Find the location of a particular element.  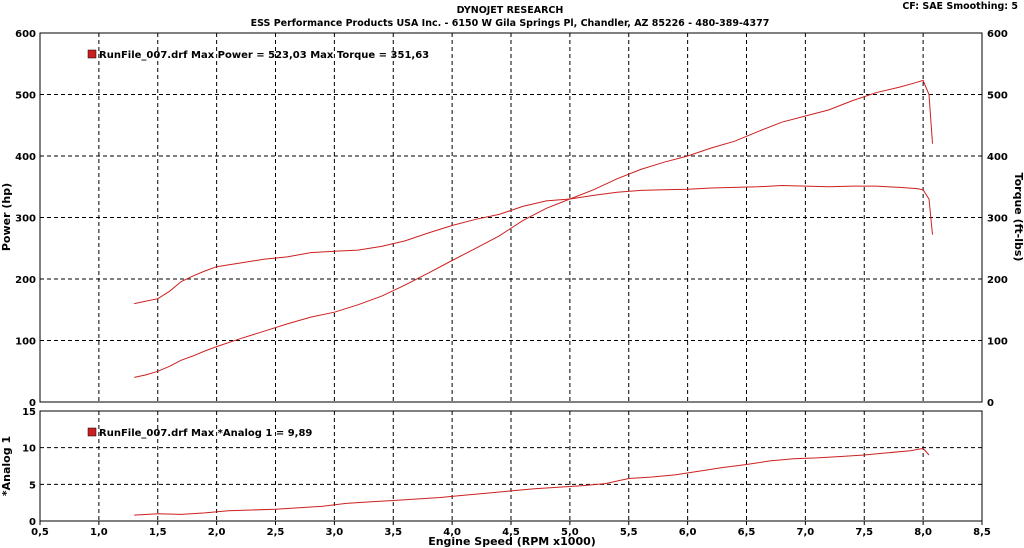

top-y-right-tick-label: 100 is located at coordinates (997, 342).